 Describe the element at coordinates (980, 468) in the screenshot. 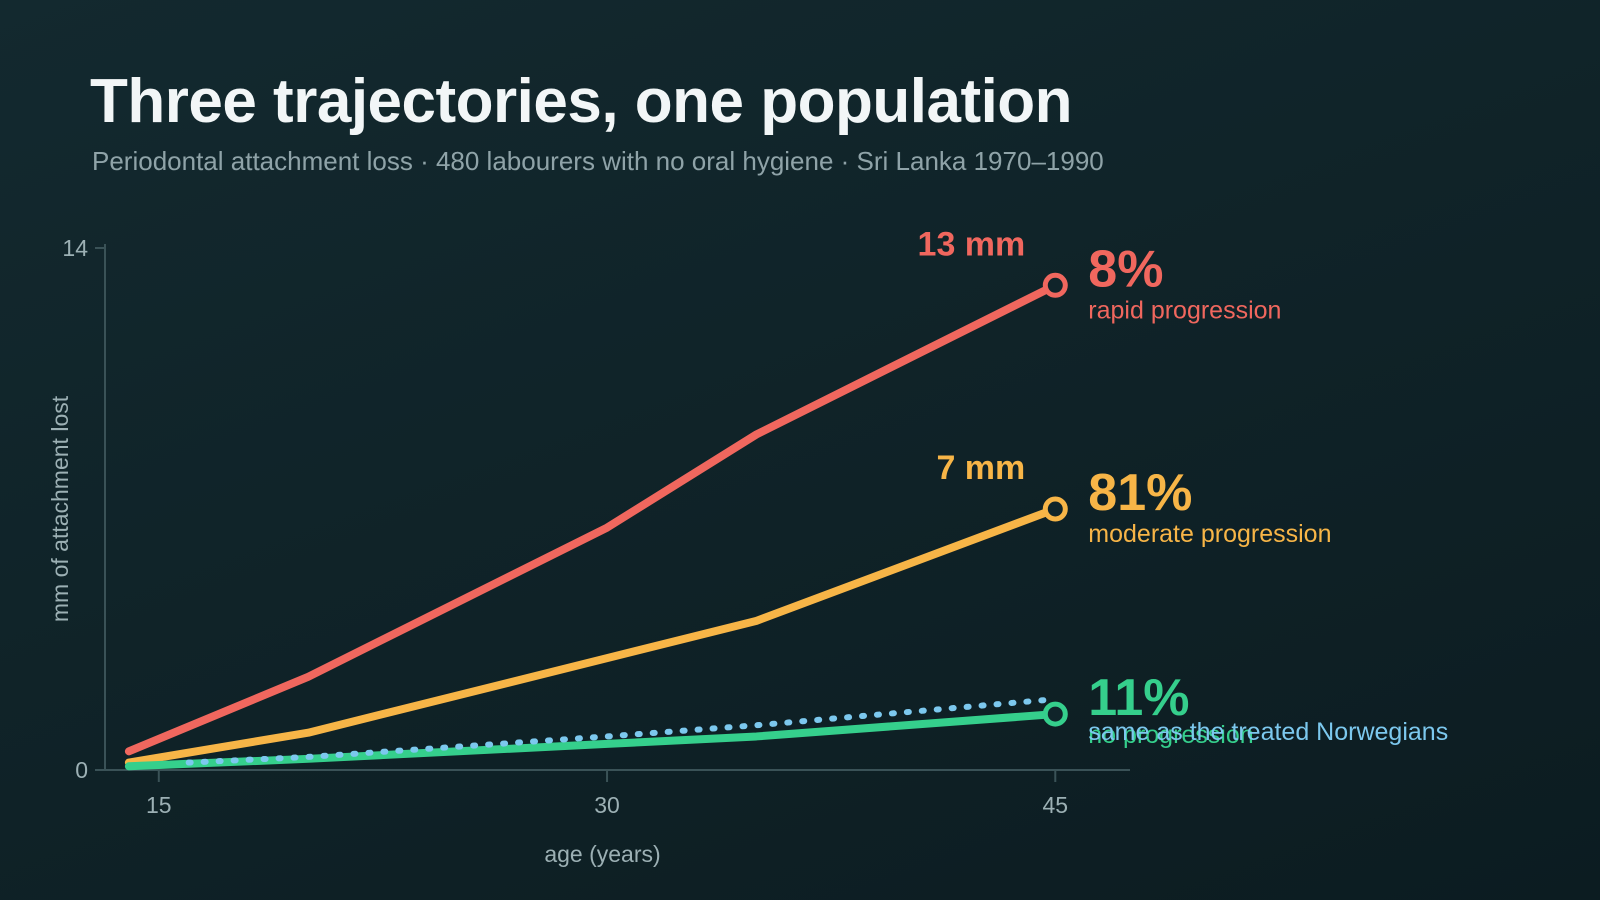

I see `end-value-label-moderate: 7 mm` at that location.